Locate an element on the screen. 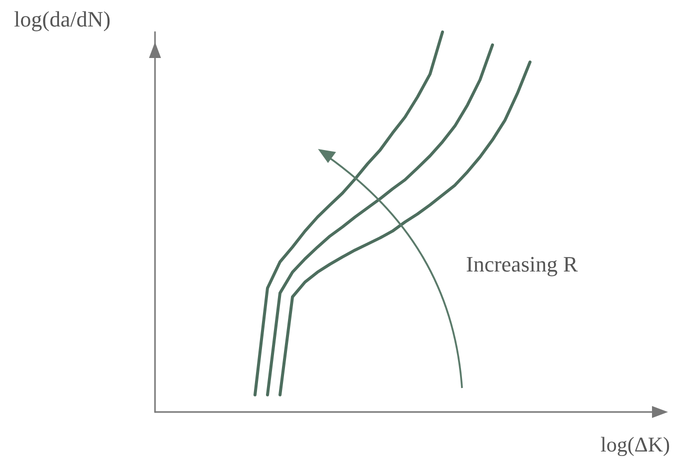 The image size is (678, 470). y-axis-title: log(da/dN) is located at coordinates (62, 19).